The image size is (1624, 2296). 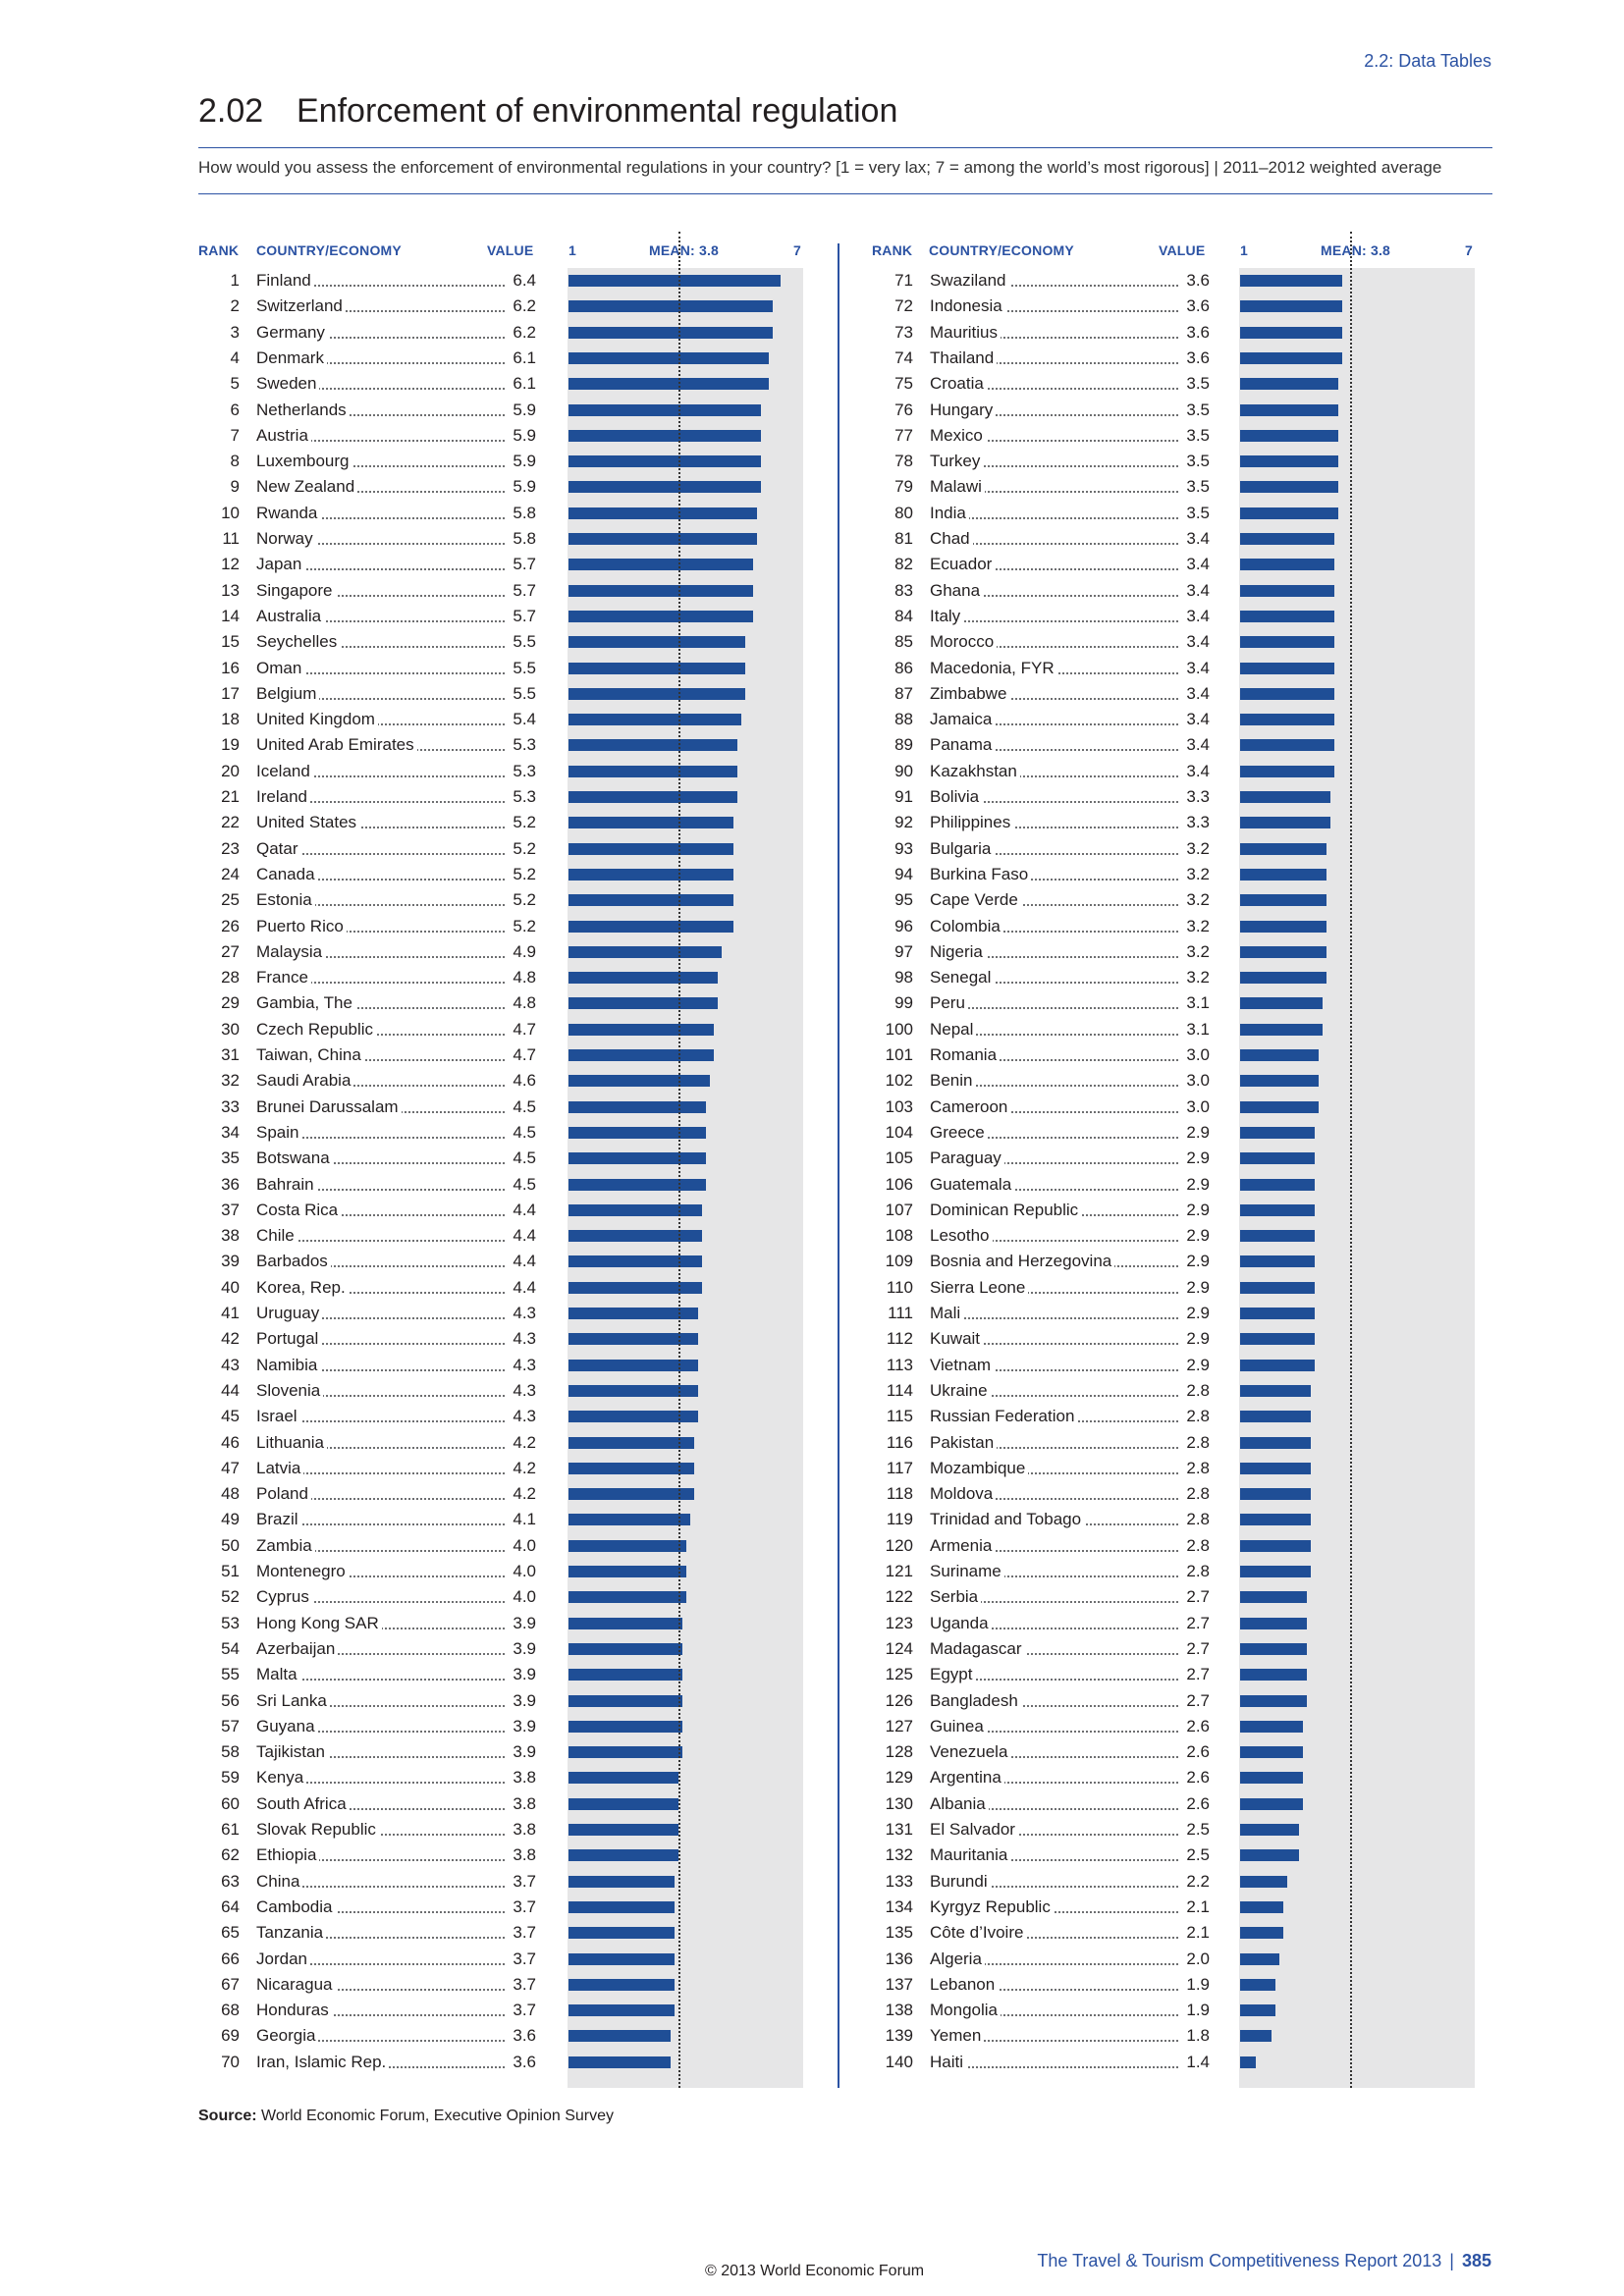 What do you see at coordinates (284, 770) in the screenshot?
I see `country-name: Iceland` at bounding box center [284, 770].